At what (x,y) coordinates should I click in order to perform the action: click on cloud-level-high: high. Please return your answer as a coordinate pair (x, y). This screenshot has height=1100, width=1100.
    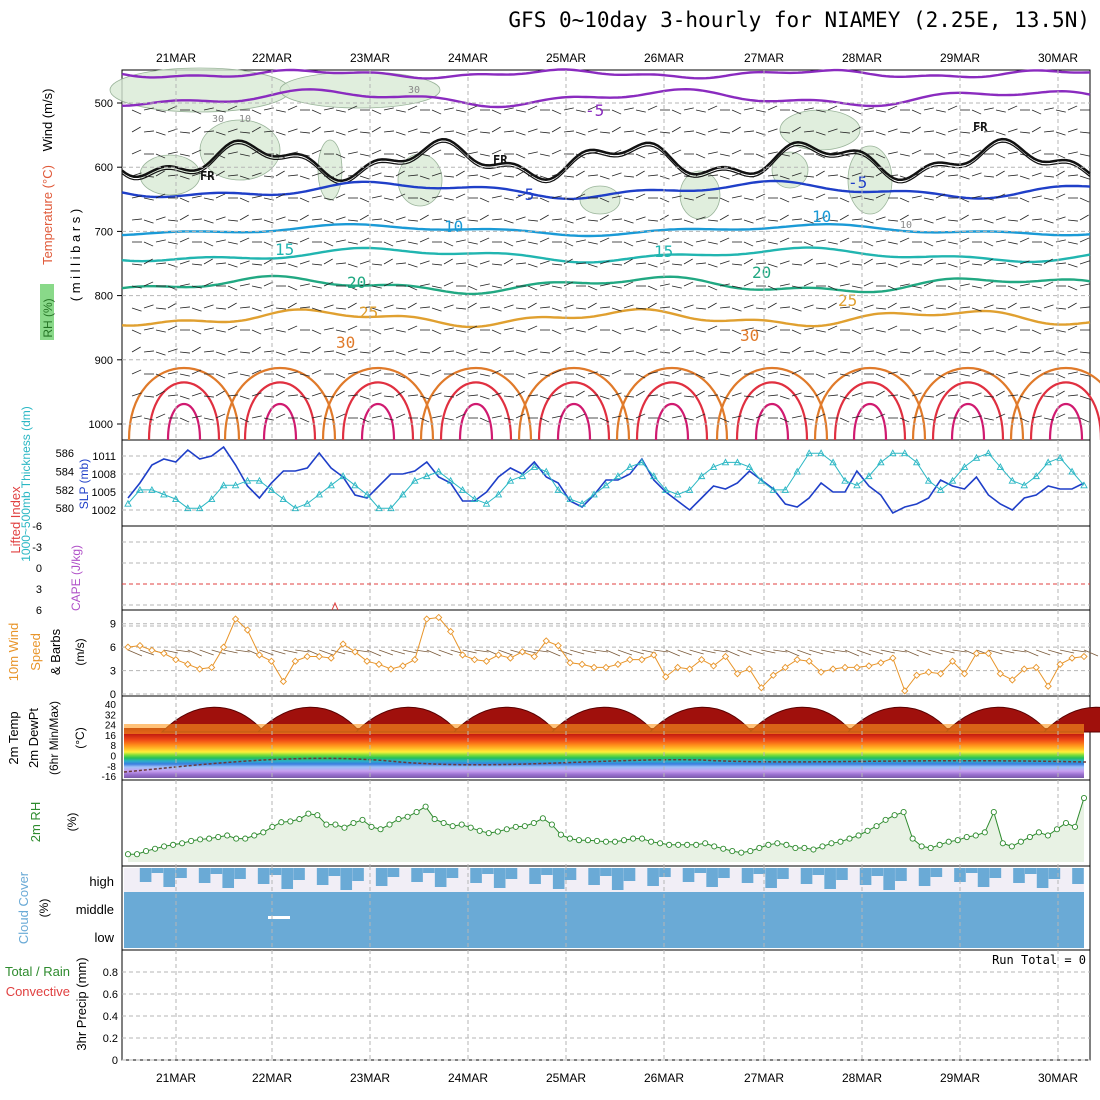
    Looking at the image, I should click on (101, 881).